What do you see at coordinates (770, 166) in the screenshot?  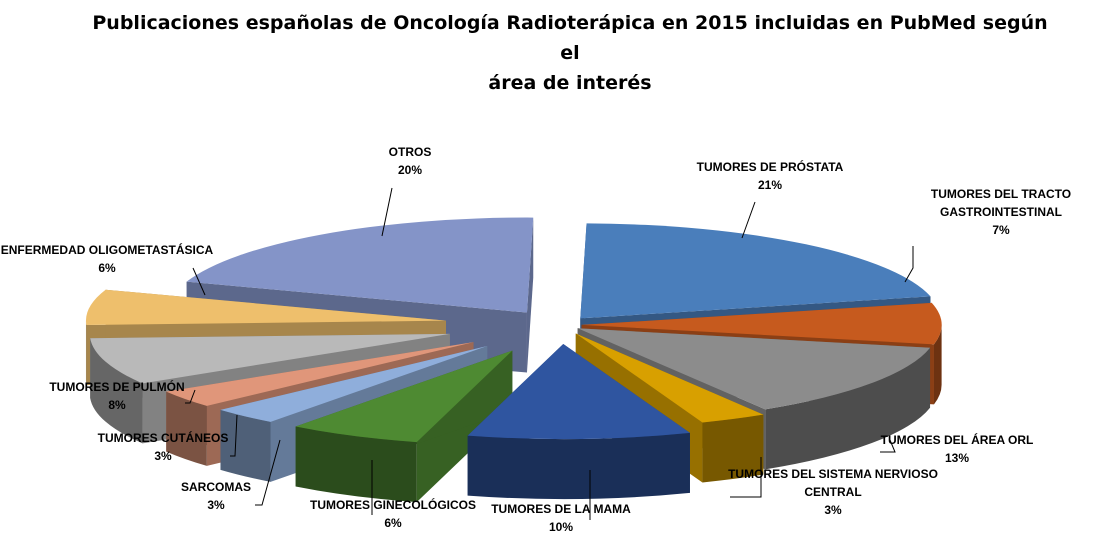 I see `data-label-category: TUMORES DE PRÓSTATA` at bounding box center [770, 166].